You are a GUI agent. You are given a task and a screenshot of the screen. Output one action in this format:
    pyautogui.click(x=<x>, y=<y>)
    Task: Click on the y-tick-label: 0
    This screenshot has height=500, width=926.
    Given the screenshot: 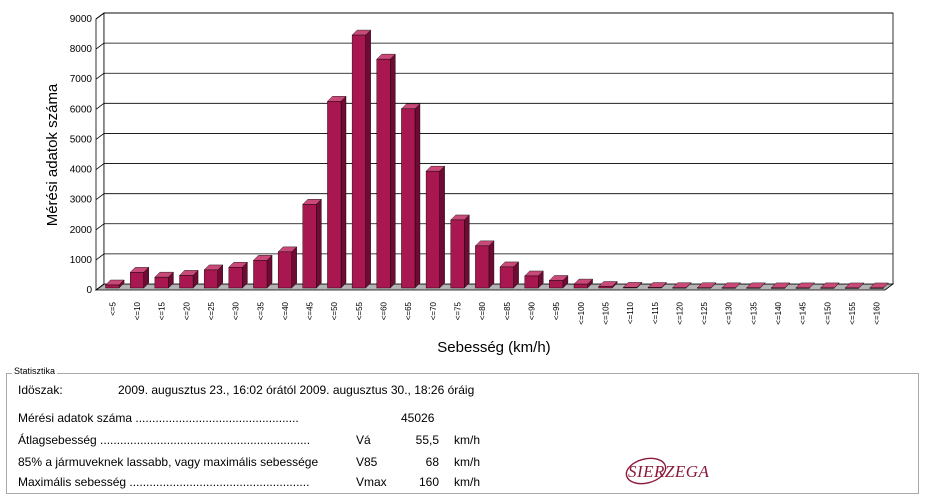 What is the action you would take?
    pyautogui.click(x=89, y=290)
    